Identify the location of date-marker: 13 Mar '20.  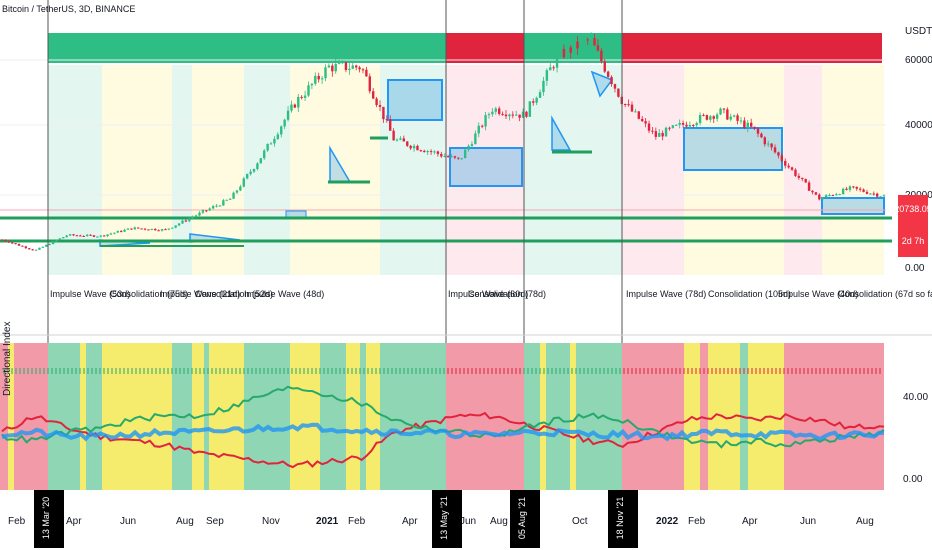
(46, 518).